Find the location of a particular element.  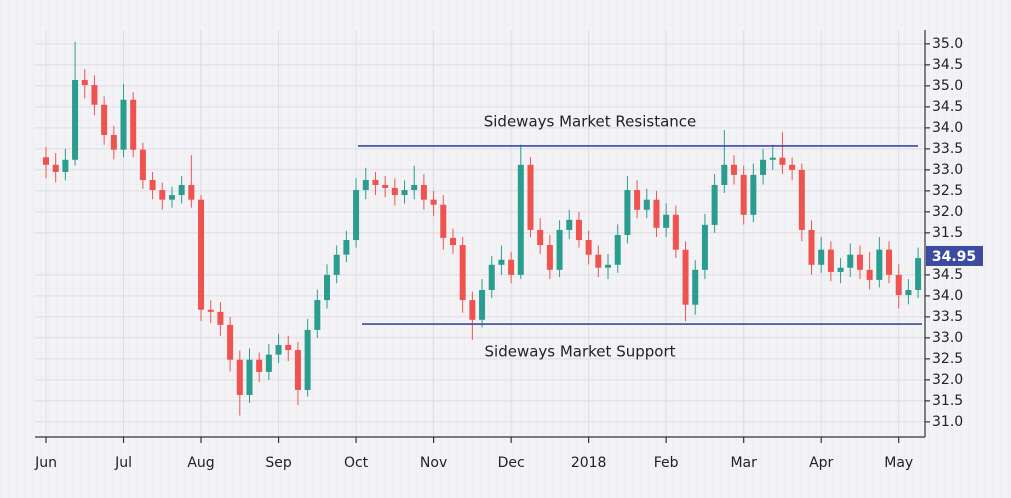

x-tick-label: Aug is located at coordinates (200, 463).